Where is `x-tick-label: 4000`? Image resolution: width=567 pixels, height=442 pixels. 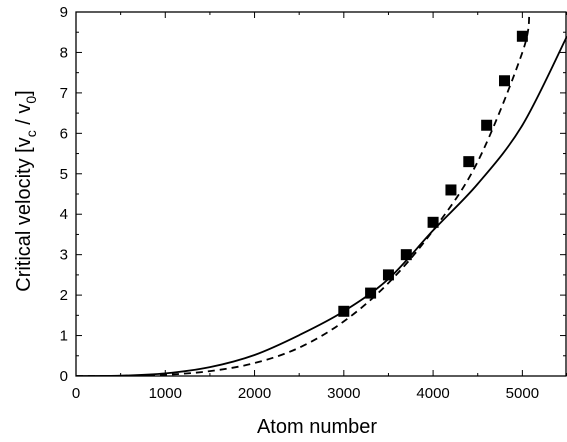 x-tick-label: 4000 is located at coordinates (432, 393).